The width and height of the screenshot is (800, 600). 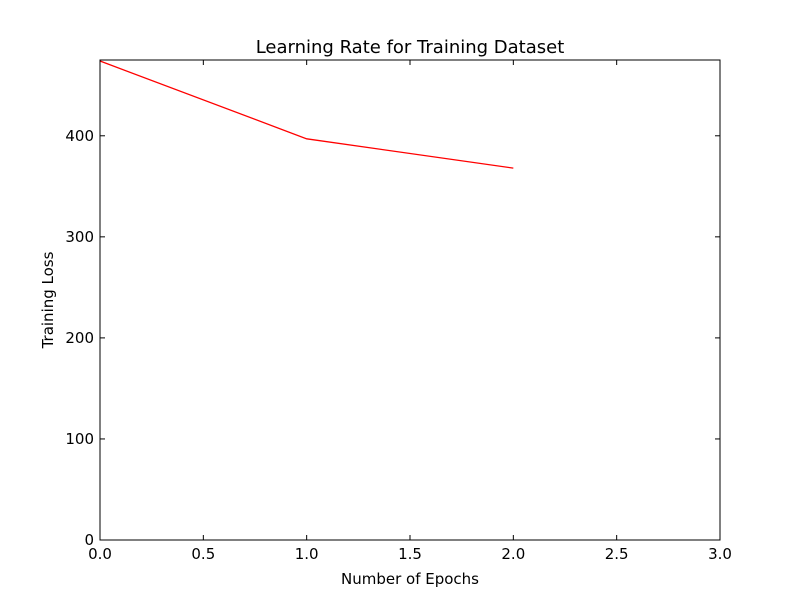 I want to click on x-tick-label: 0.0, so click(x=100, y=554).